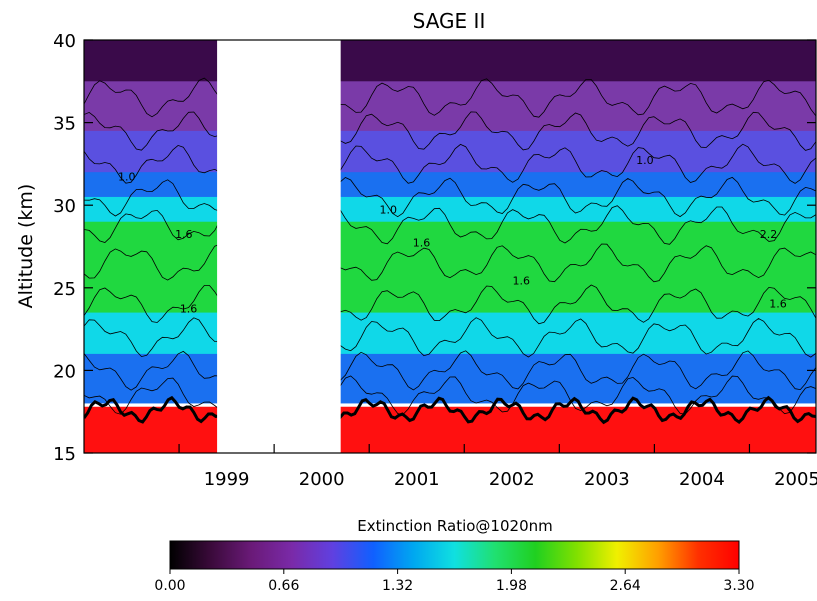 This screenshot has height=601, width=817. What do you see at coordinates (417, 479) in the screenshot?
I see `x-tick-label: 2001` at bounding box center [417, 479].